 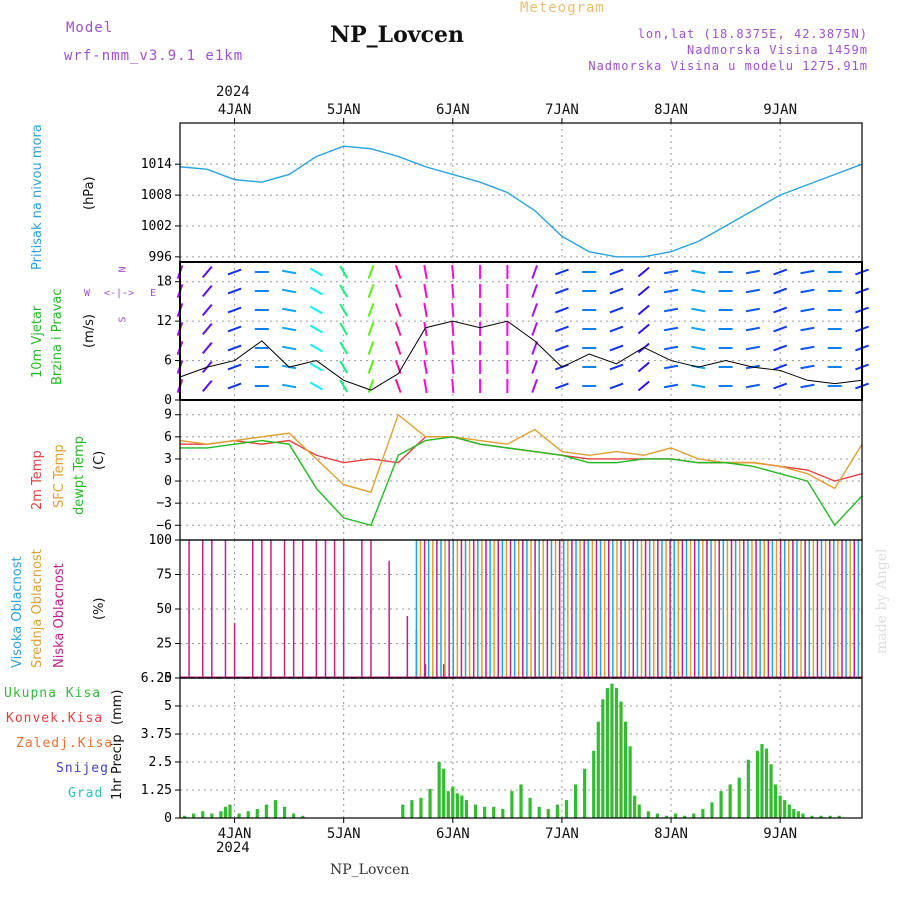 I want to click on station-title: NP_Lovcen, so click(x=397, y=35).